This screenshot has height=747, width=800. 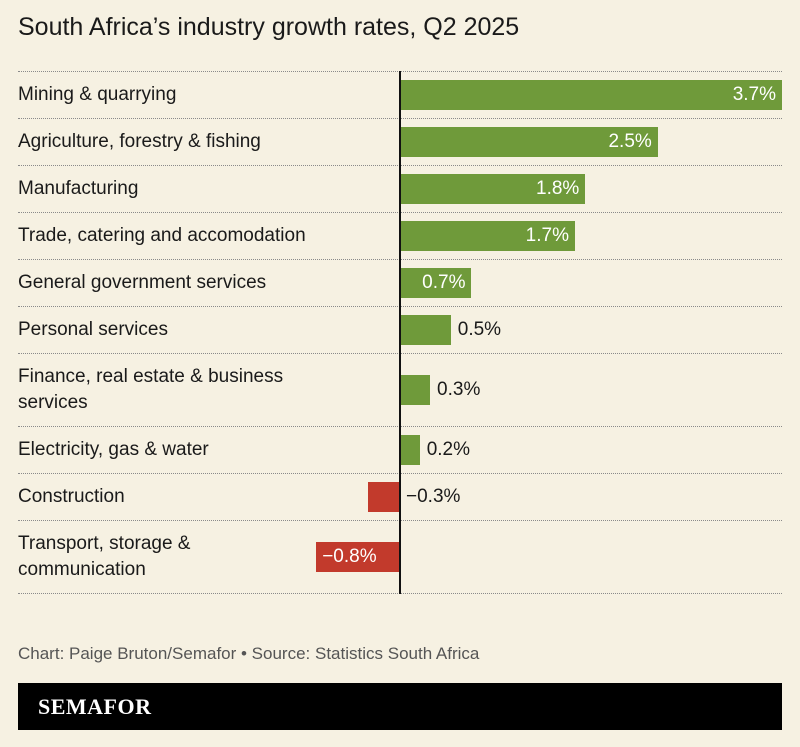 I want to click on value-label: 1.8%, so click(x=558, y=188).